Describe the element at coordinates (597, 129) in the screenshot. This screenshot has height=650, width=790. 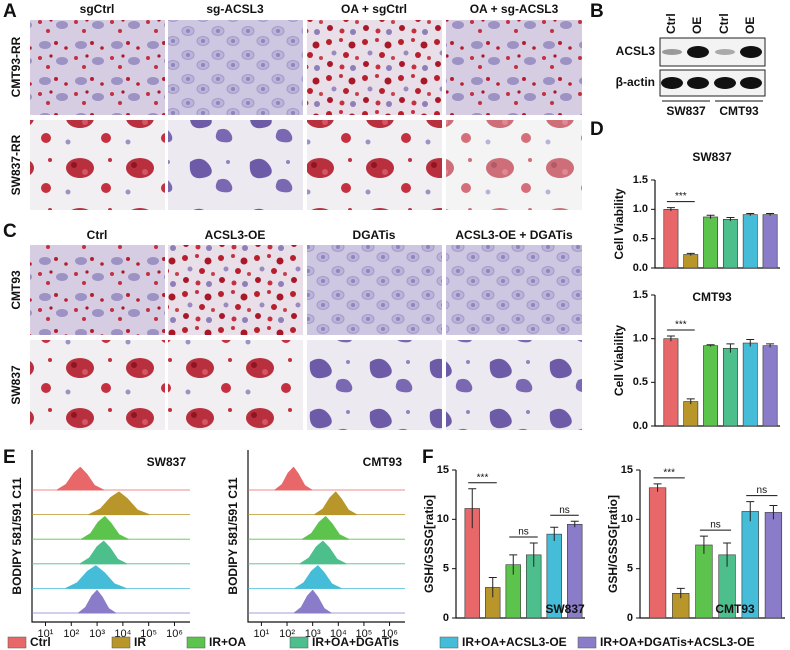
I see `panel-label: D` at that location.